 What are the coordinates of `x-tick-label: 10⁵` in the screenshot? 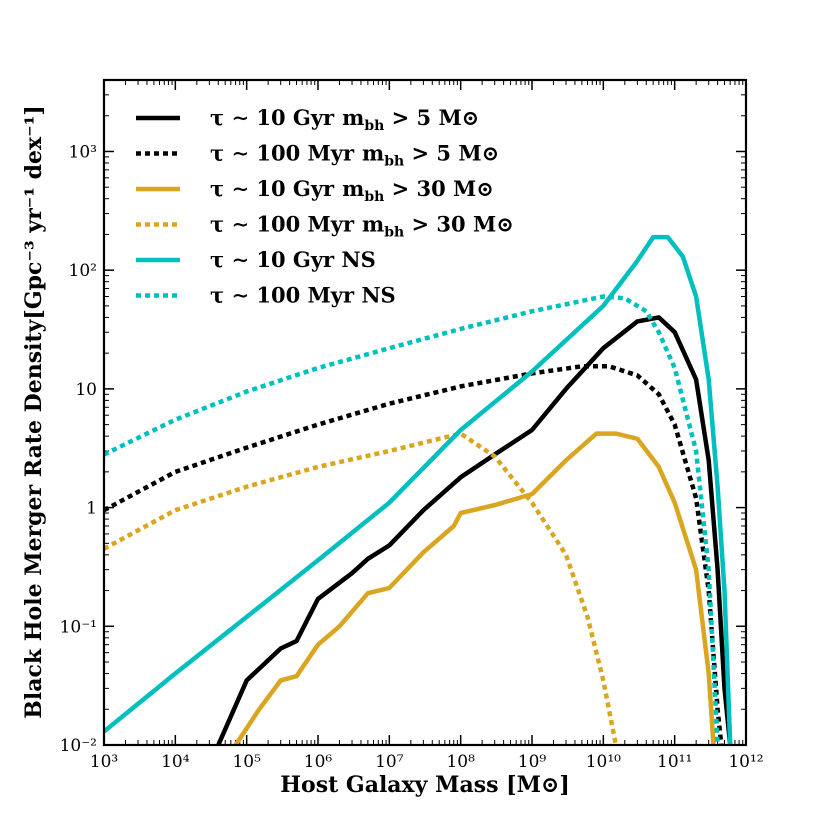 It's located at (246, 762).